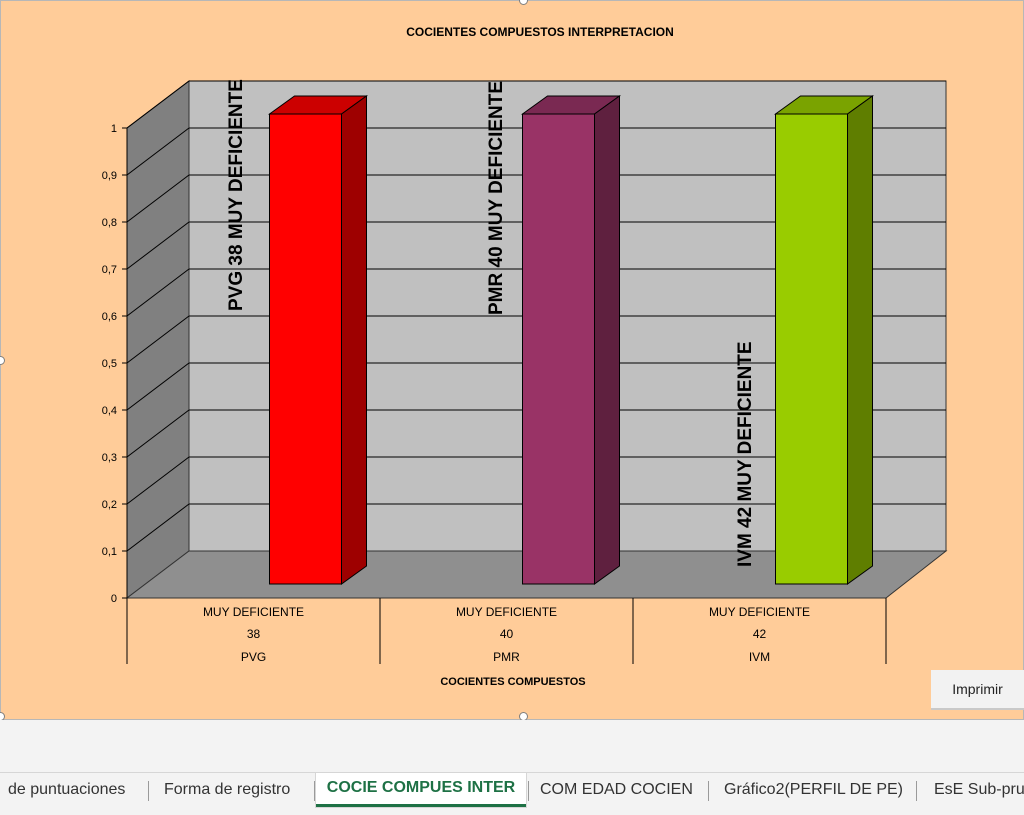  I want to click on category-label: 38, so click(254, 634).